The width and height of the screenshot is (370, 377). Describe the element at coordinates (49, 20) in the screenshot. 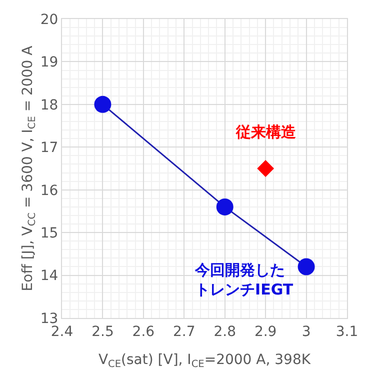

I see `y-tick-label: 20` at that location.